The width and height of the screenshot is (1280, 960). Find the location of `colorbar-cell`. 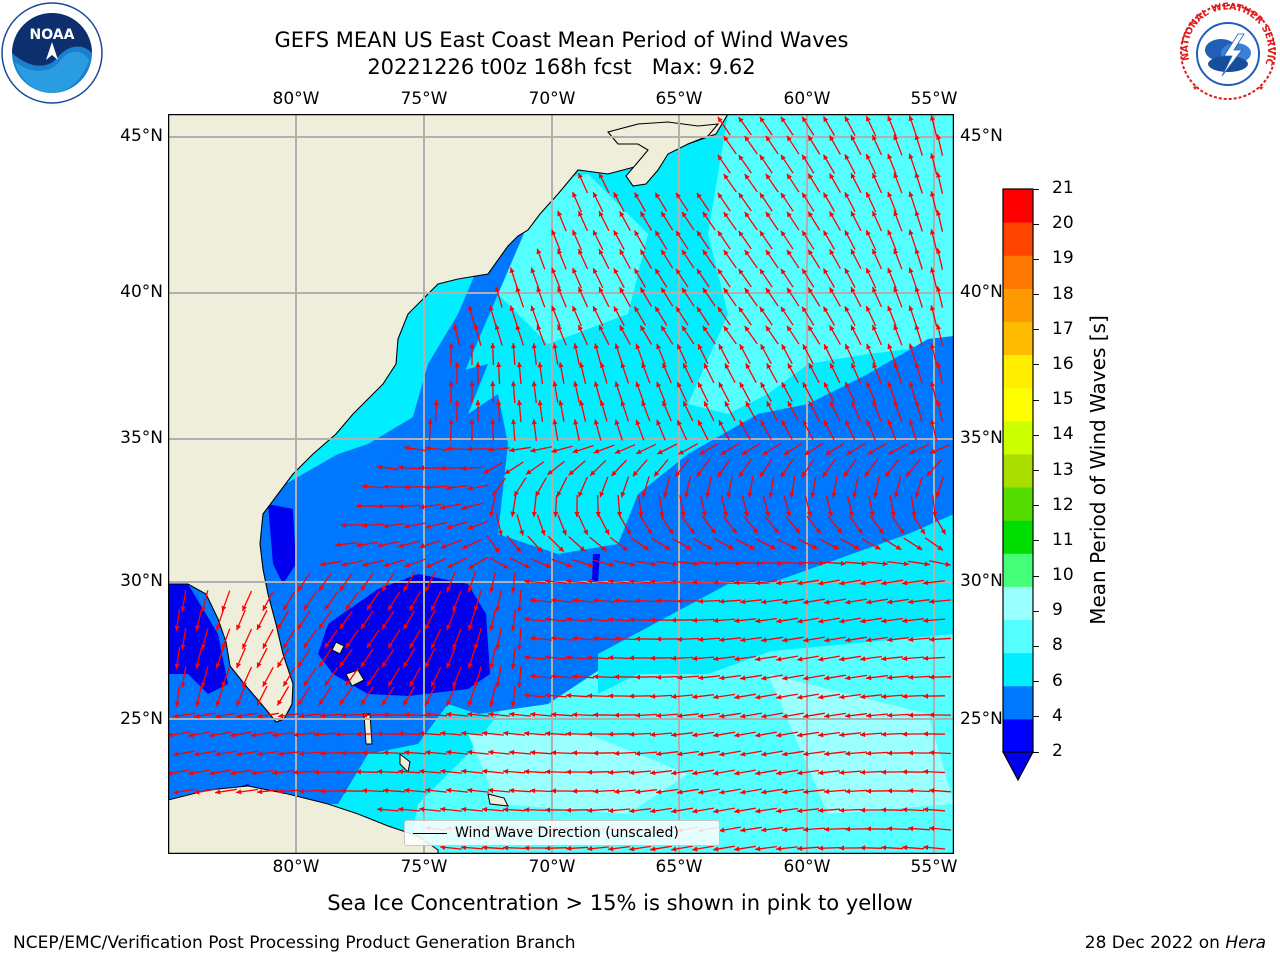

colorbar-cell is located at coordinates (1018, 669).